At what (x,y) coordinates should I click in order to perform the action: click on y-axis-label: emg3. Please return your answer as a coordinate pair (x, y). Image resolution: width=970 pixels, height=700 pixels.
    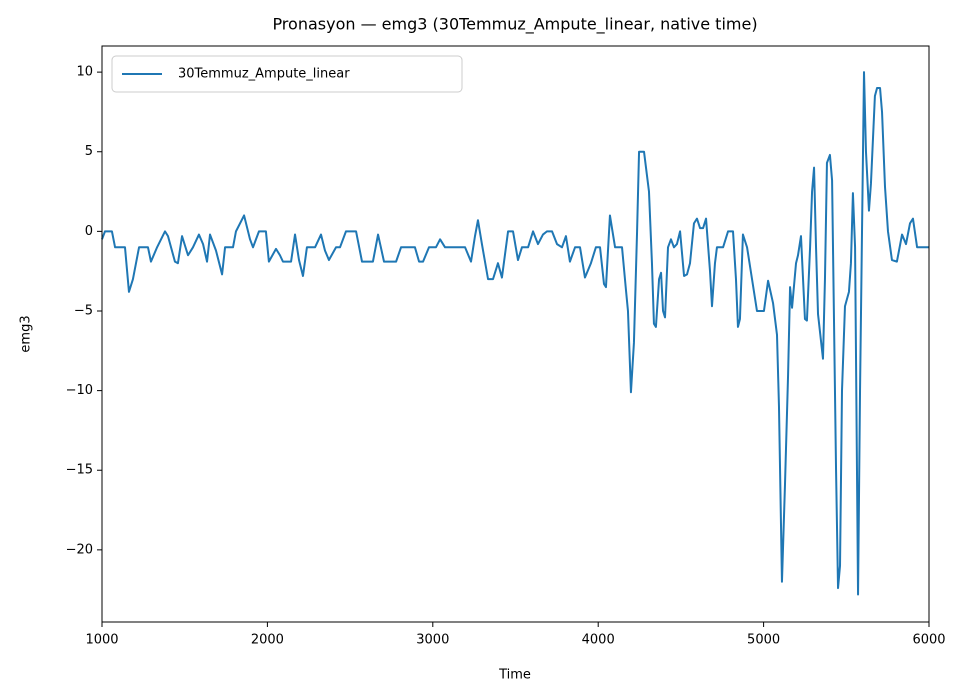
    Looking at the image, I should click on (26, 333).